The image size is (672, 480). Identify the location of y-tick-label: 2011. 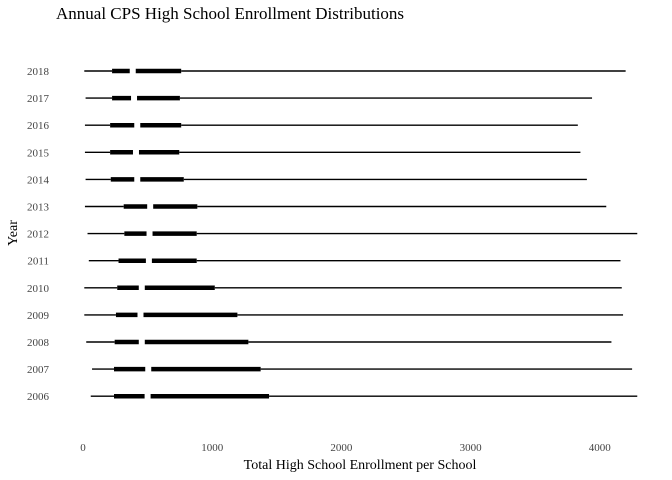
(38, 262).